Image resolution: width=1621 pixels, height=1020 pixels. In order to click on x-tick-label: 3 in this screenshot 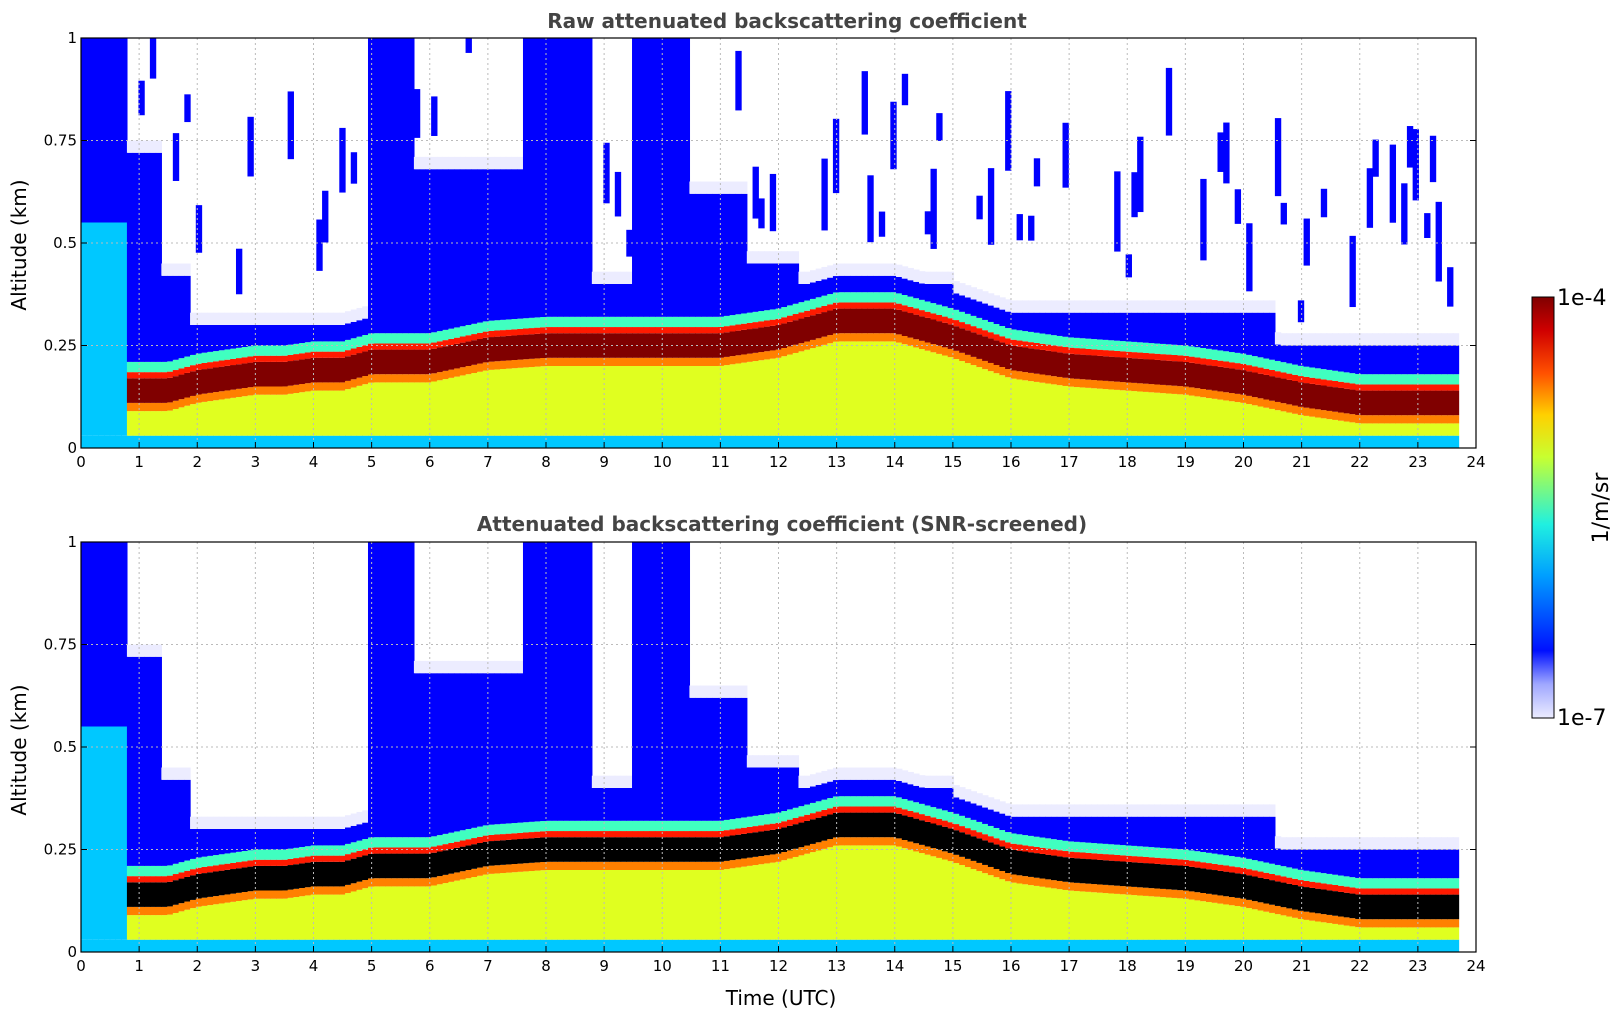, I will do `click(256, 462)`.